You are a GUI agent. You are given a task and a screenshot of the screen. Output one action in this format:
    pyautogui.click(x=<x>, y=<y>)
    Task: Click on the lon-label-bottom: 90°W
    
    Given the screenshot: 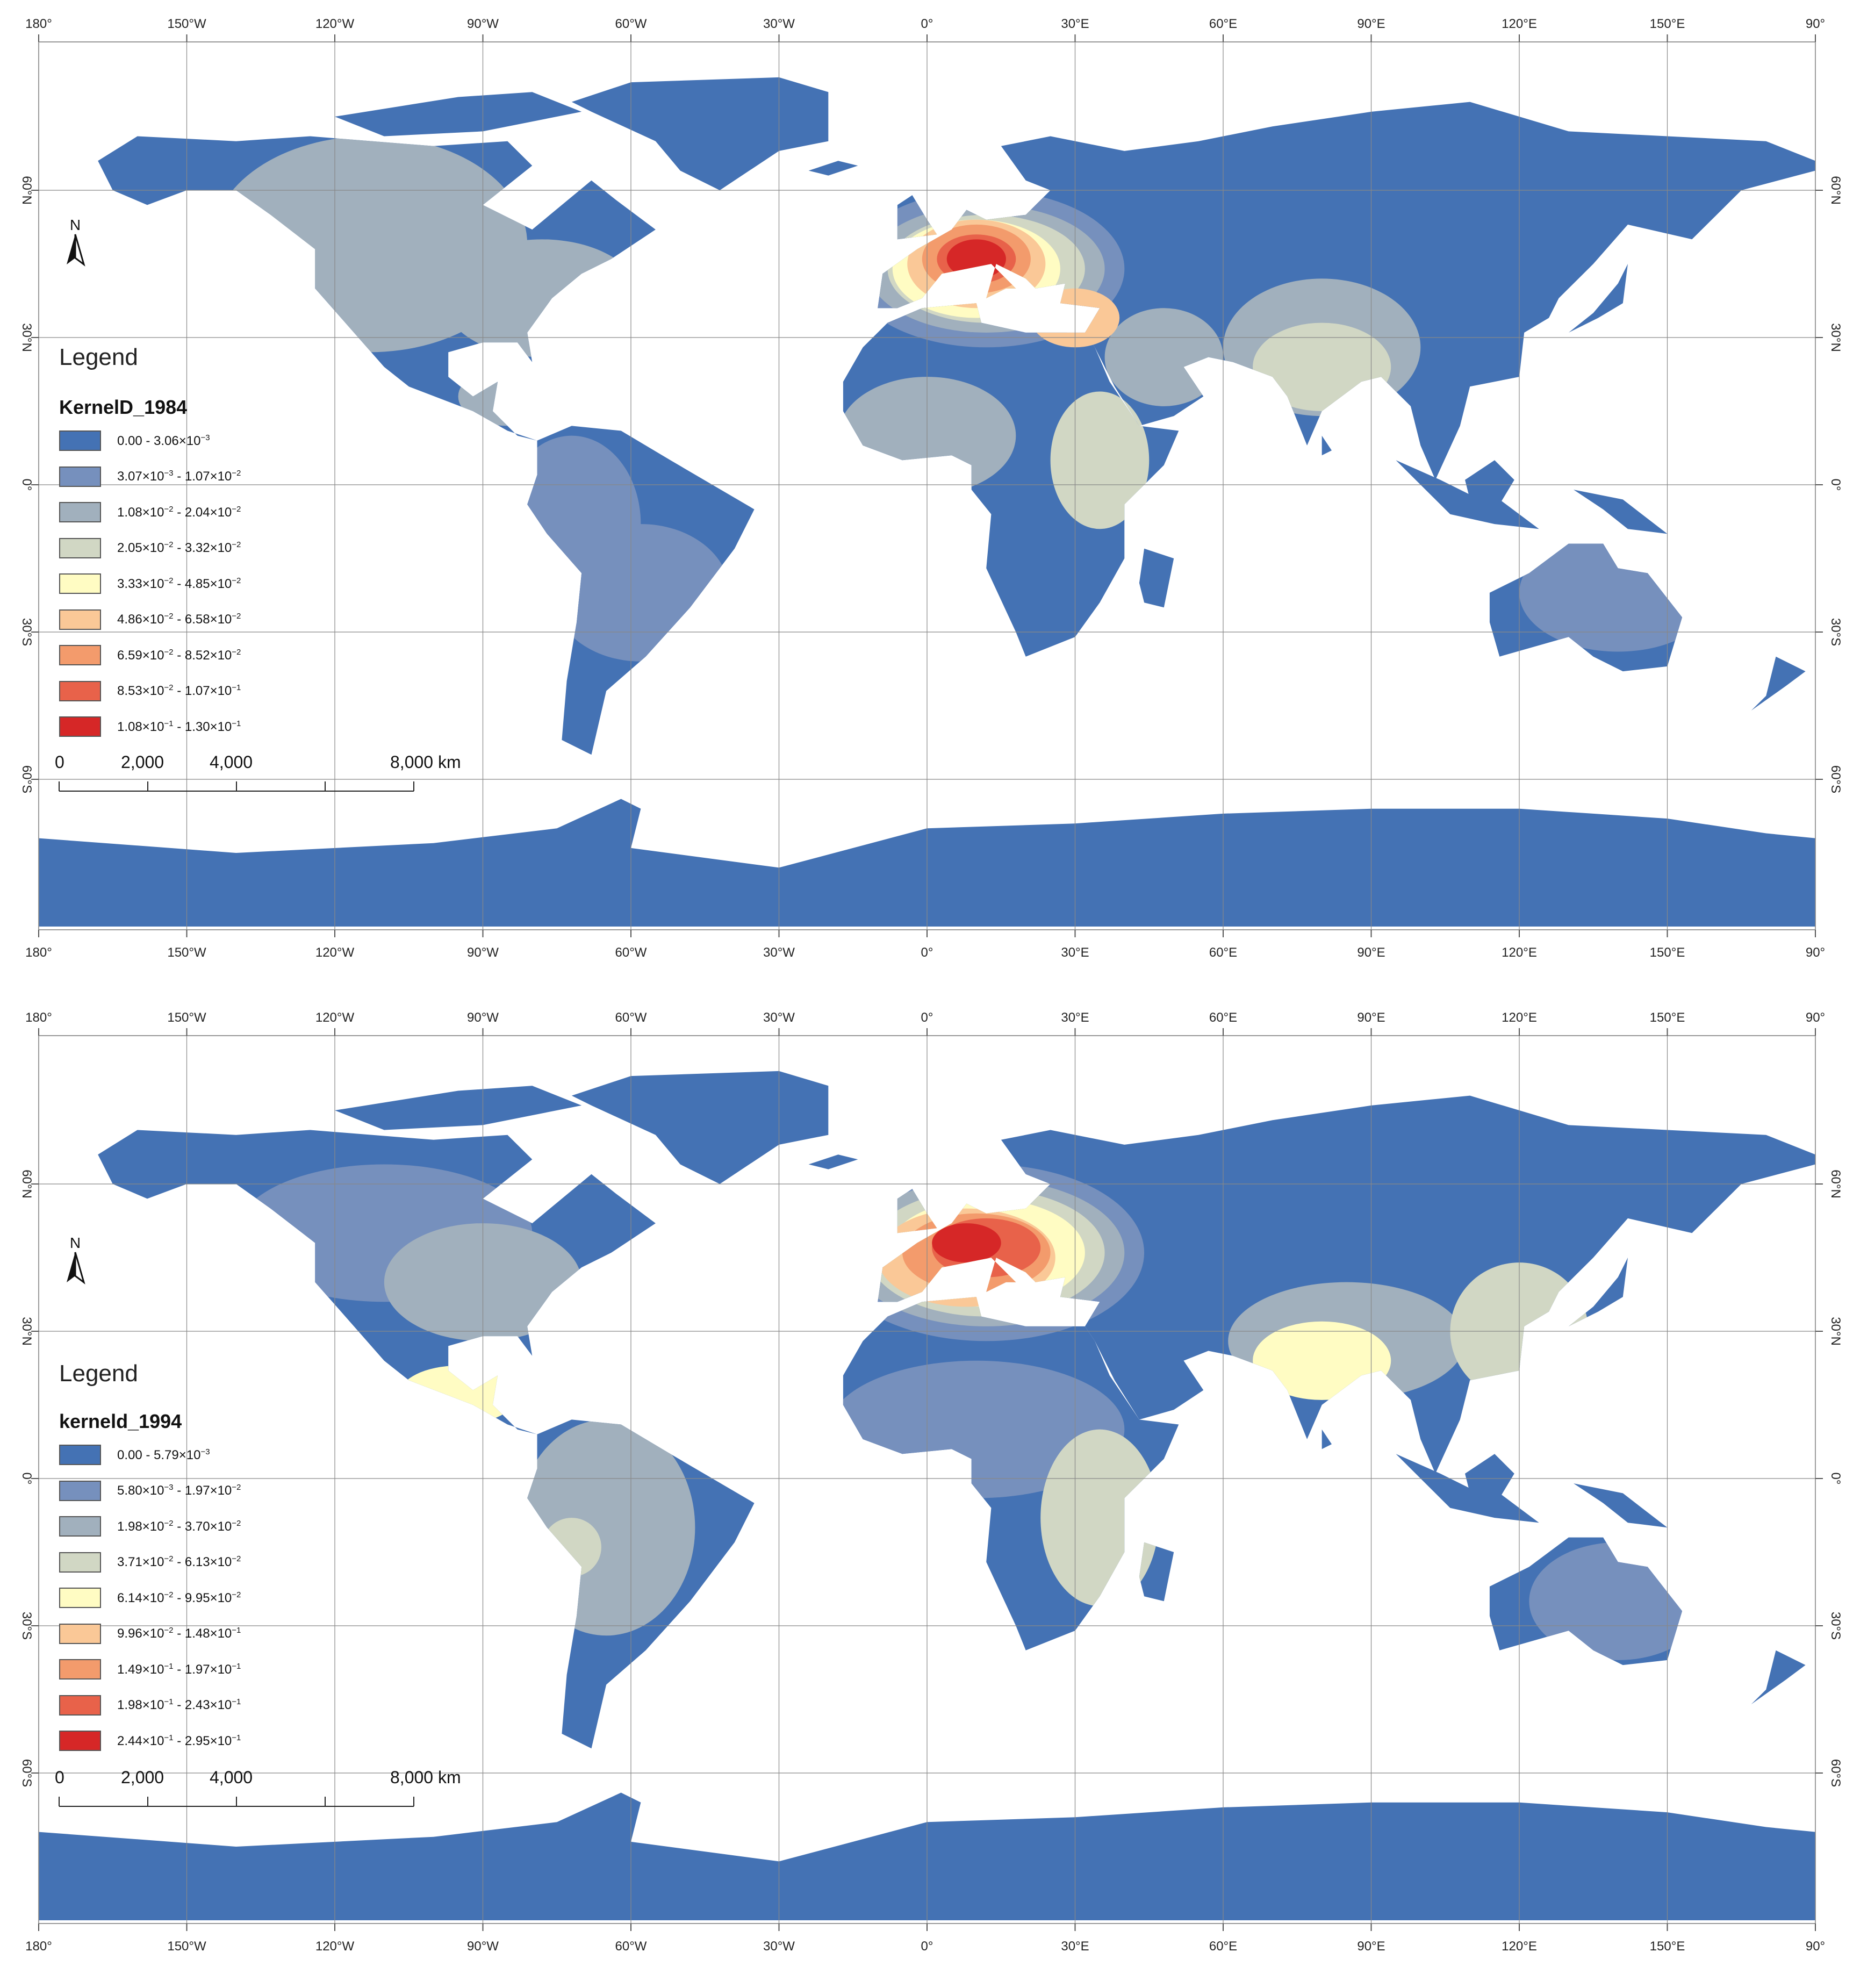 What is the action you would take?
    pyautogui.click(x=483, y=952)
    